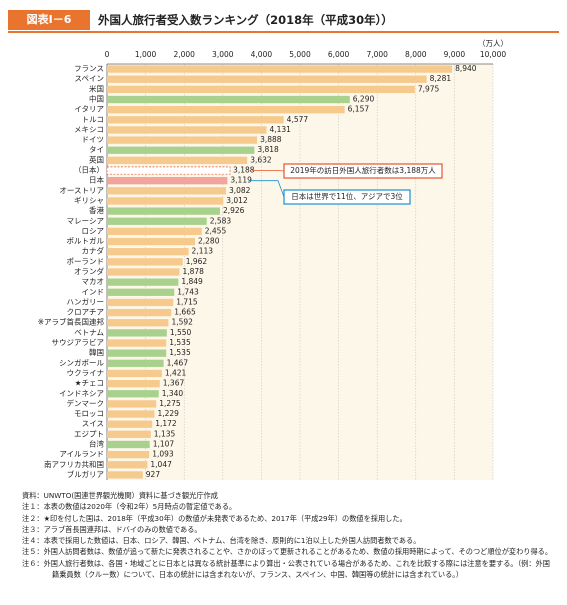 Image resolution: width=567 pixels, height=605 pixels. Describe the element at coordinates (89, 332) in the screenshot. I see `category-label: ベトナム` at that location.